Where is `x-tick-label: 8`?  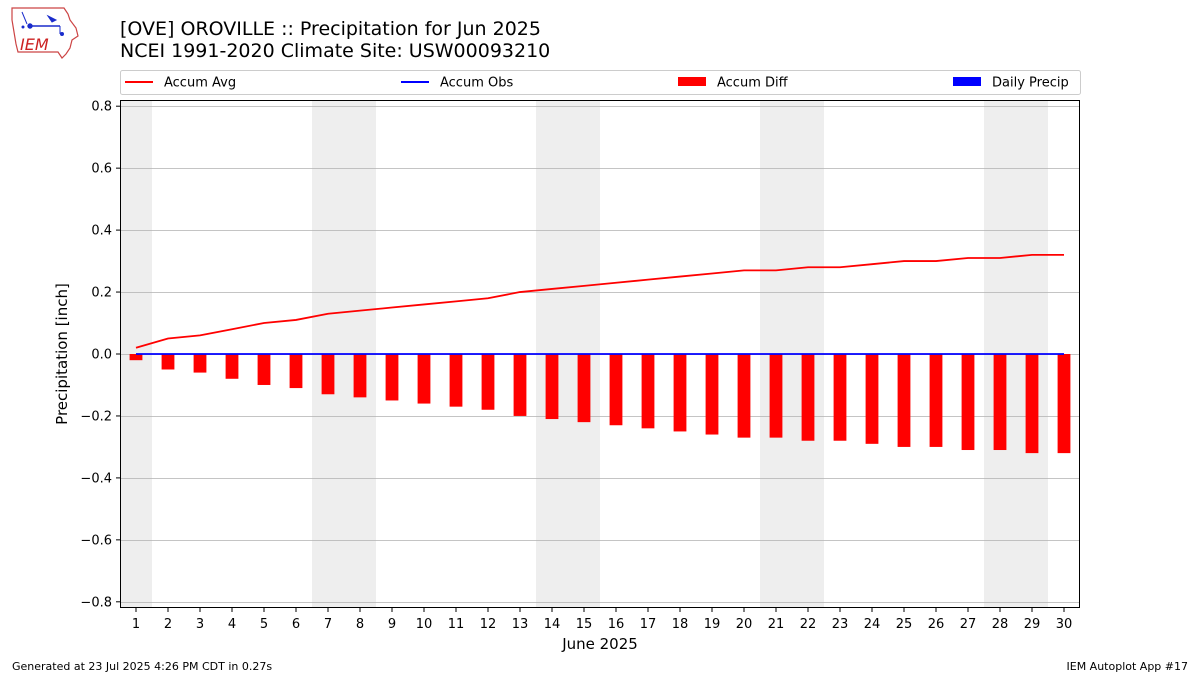 x-tick-label: 8 is located at coordinates (360, 624).